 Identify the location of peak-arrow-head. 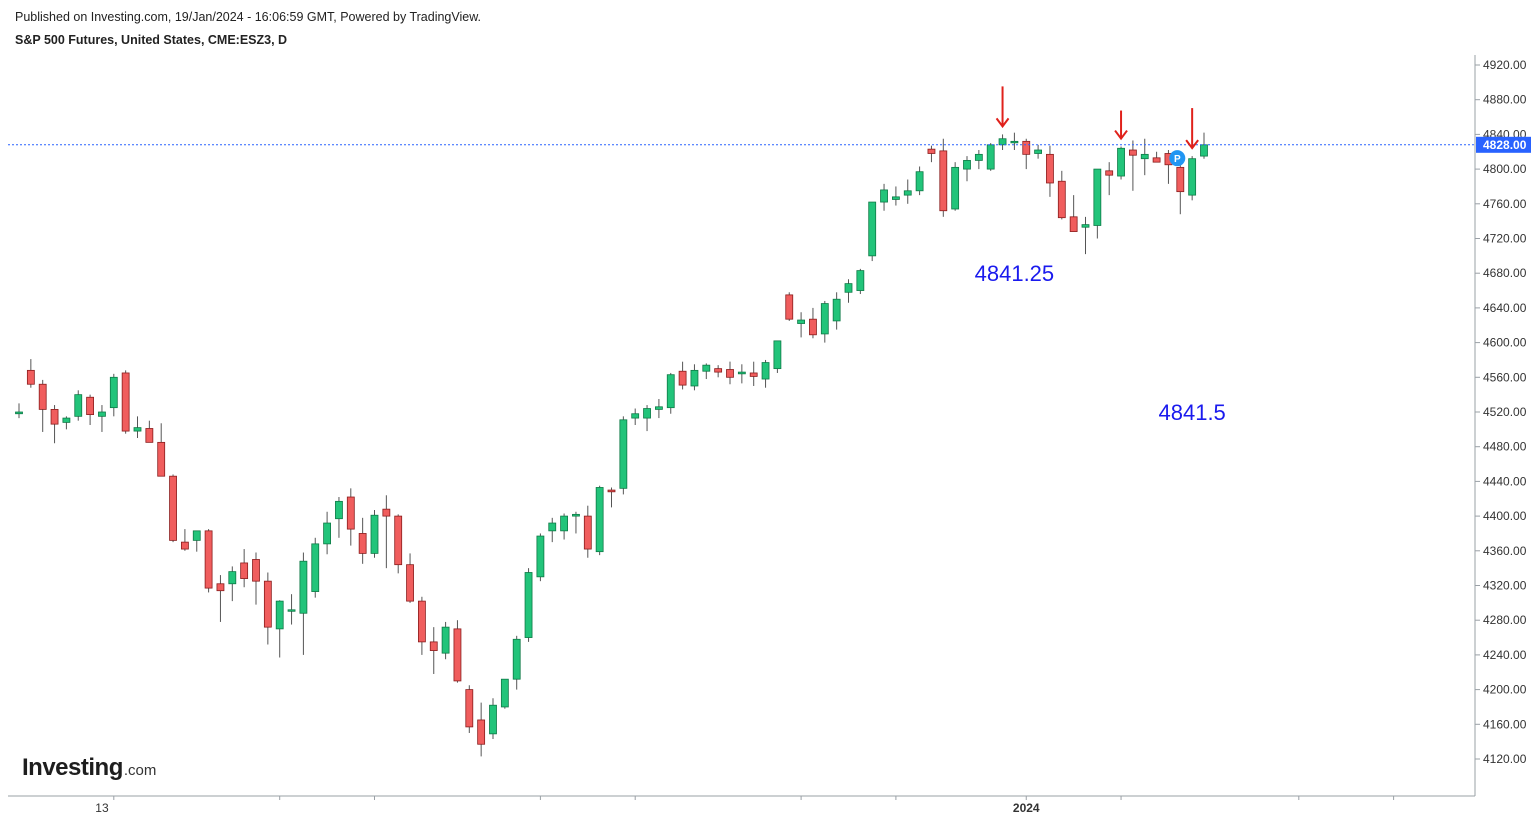
(1002, 123).